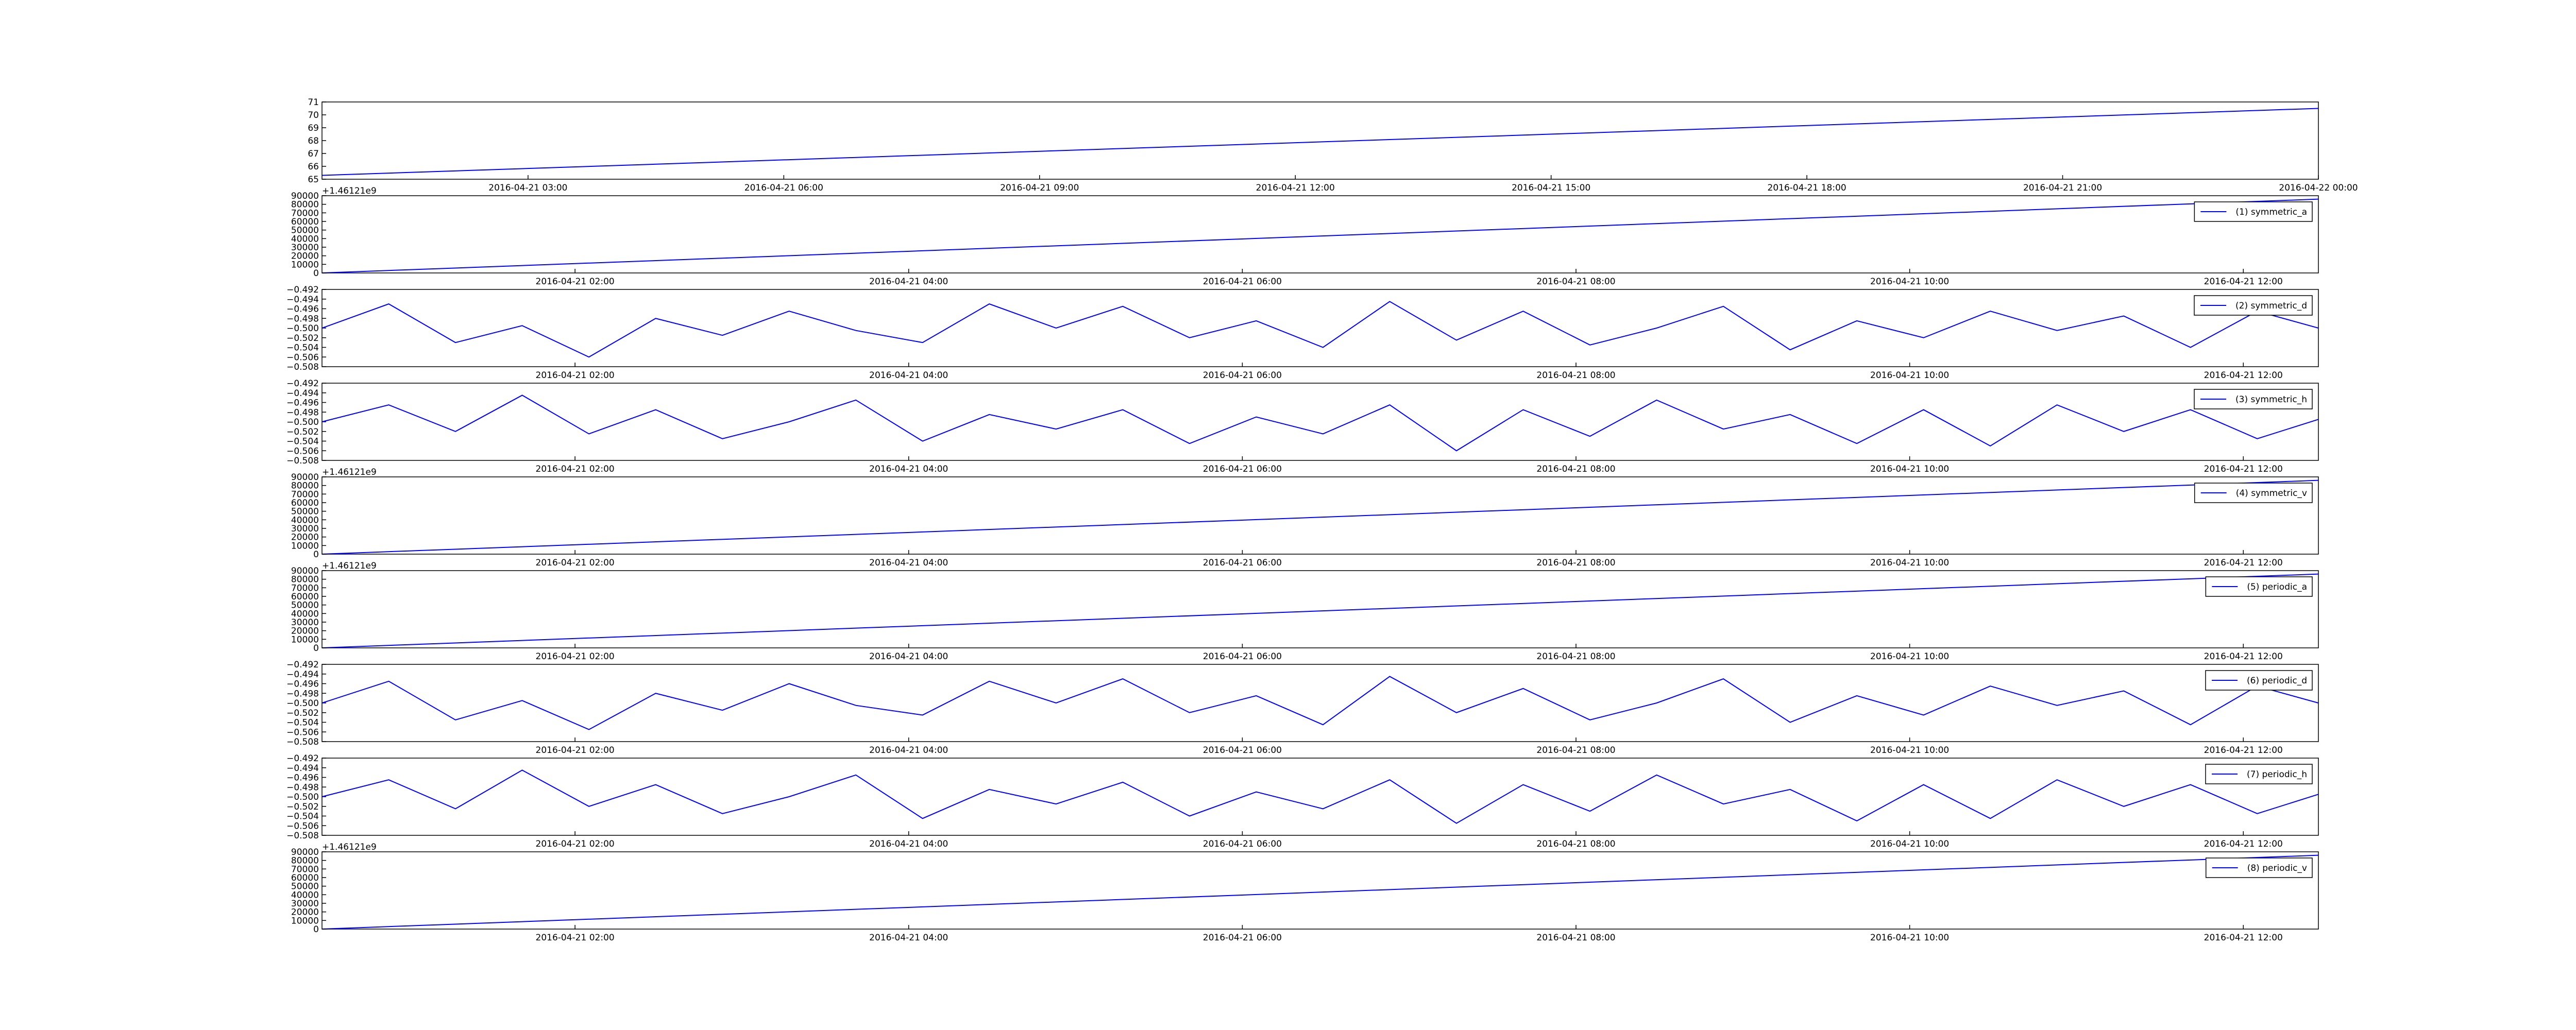 The image size is (2576, 1030). I want to click on y-tick-label: 65, so click(313, 180).